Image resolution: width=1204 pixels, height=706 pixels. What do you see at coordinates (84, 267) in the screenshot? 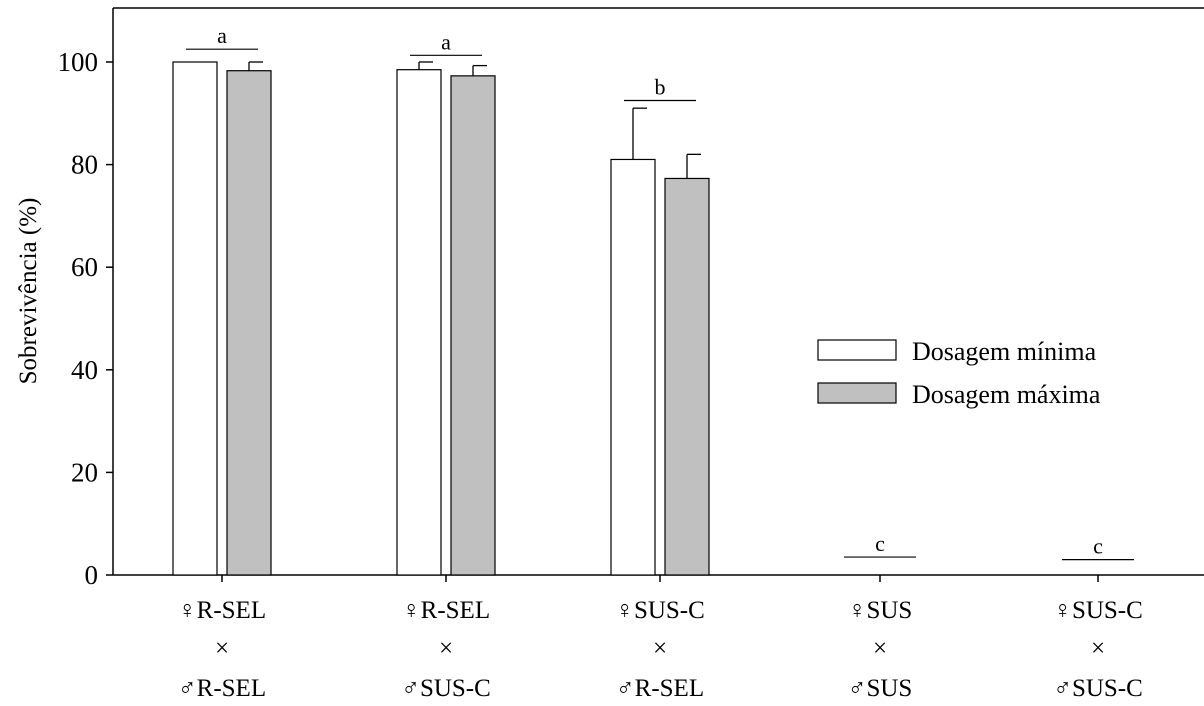
I see `y-tick-label: 60` at bounding box center [84, 267].